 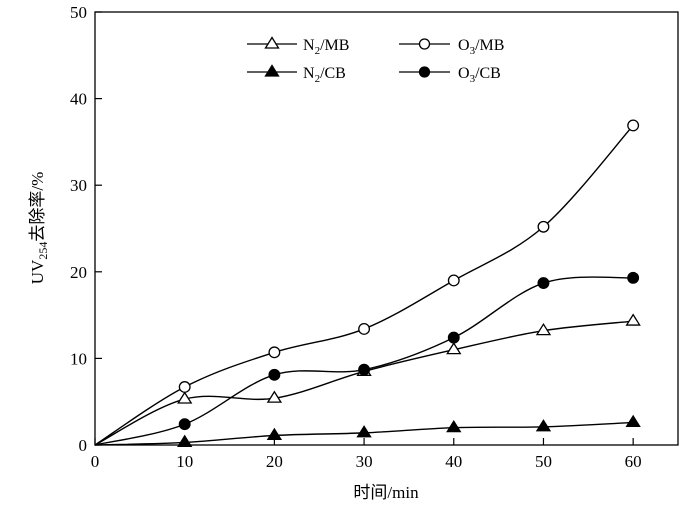 What do you see at coordinates (386, 492) in the screenshot?
I see `x-axis-label: 时间/min` at bounding box center [386, 492].